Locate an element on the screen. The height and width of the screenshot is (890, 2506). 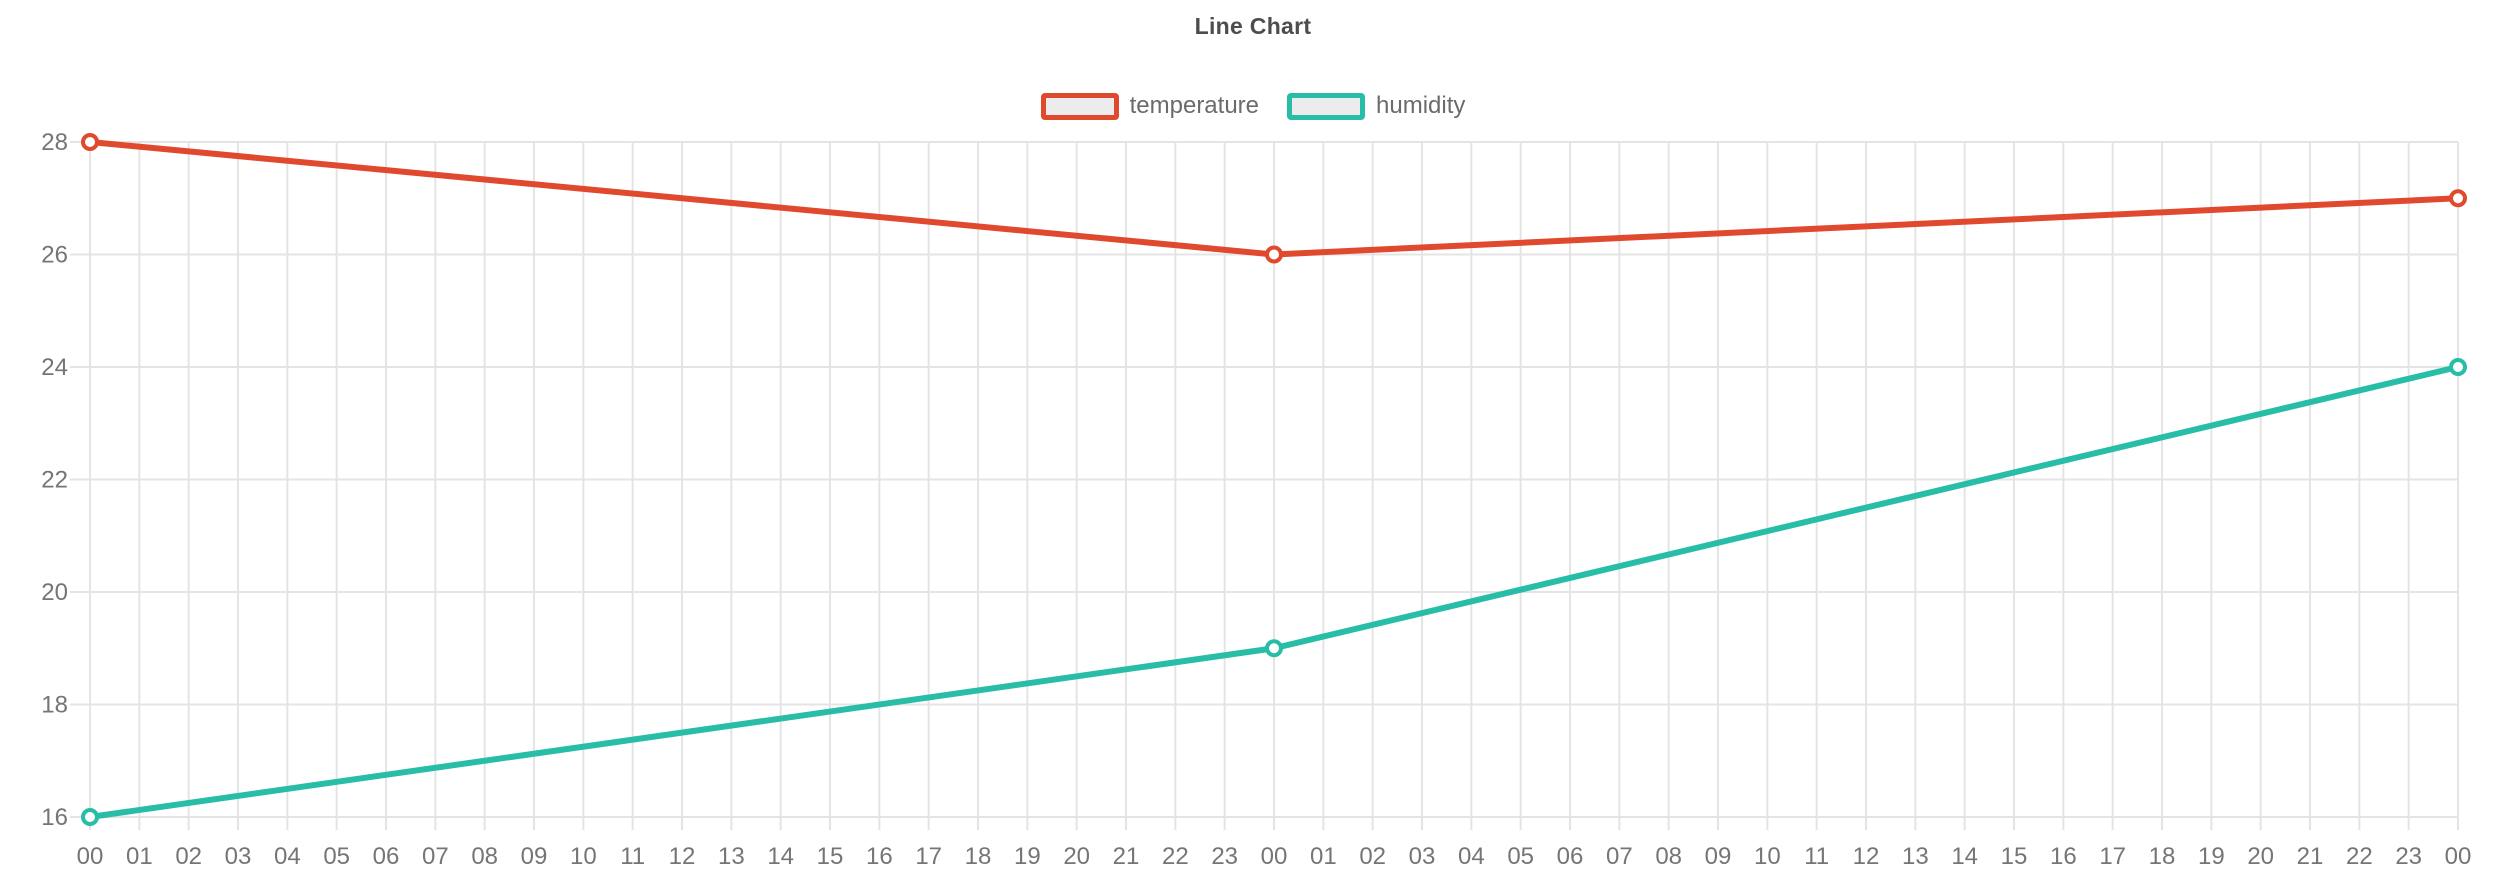
y-tick-label: 16 is located at coordinates (54, 817).